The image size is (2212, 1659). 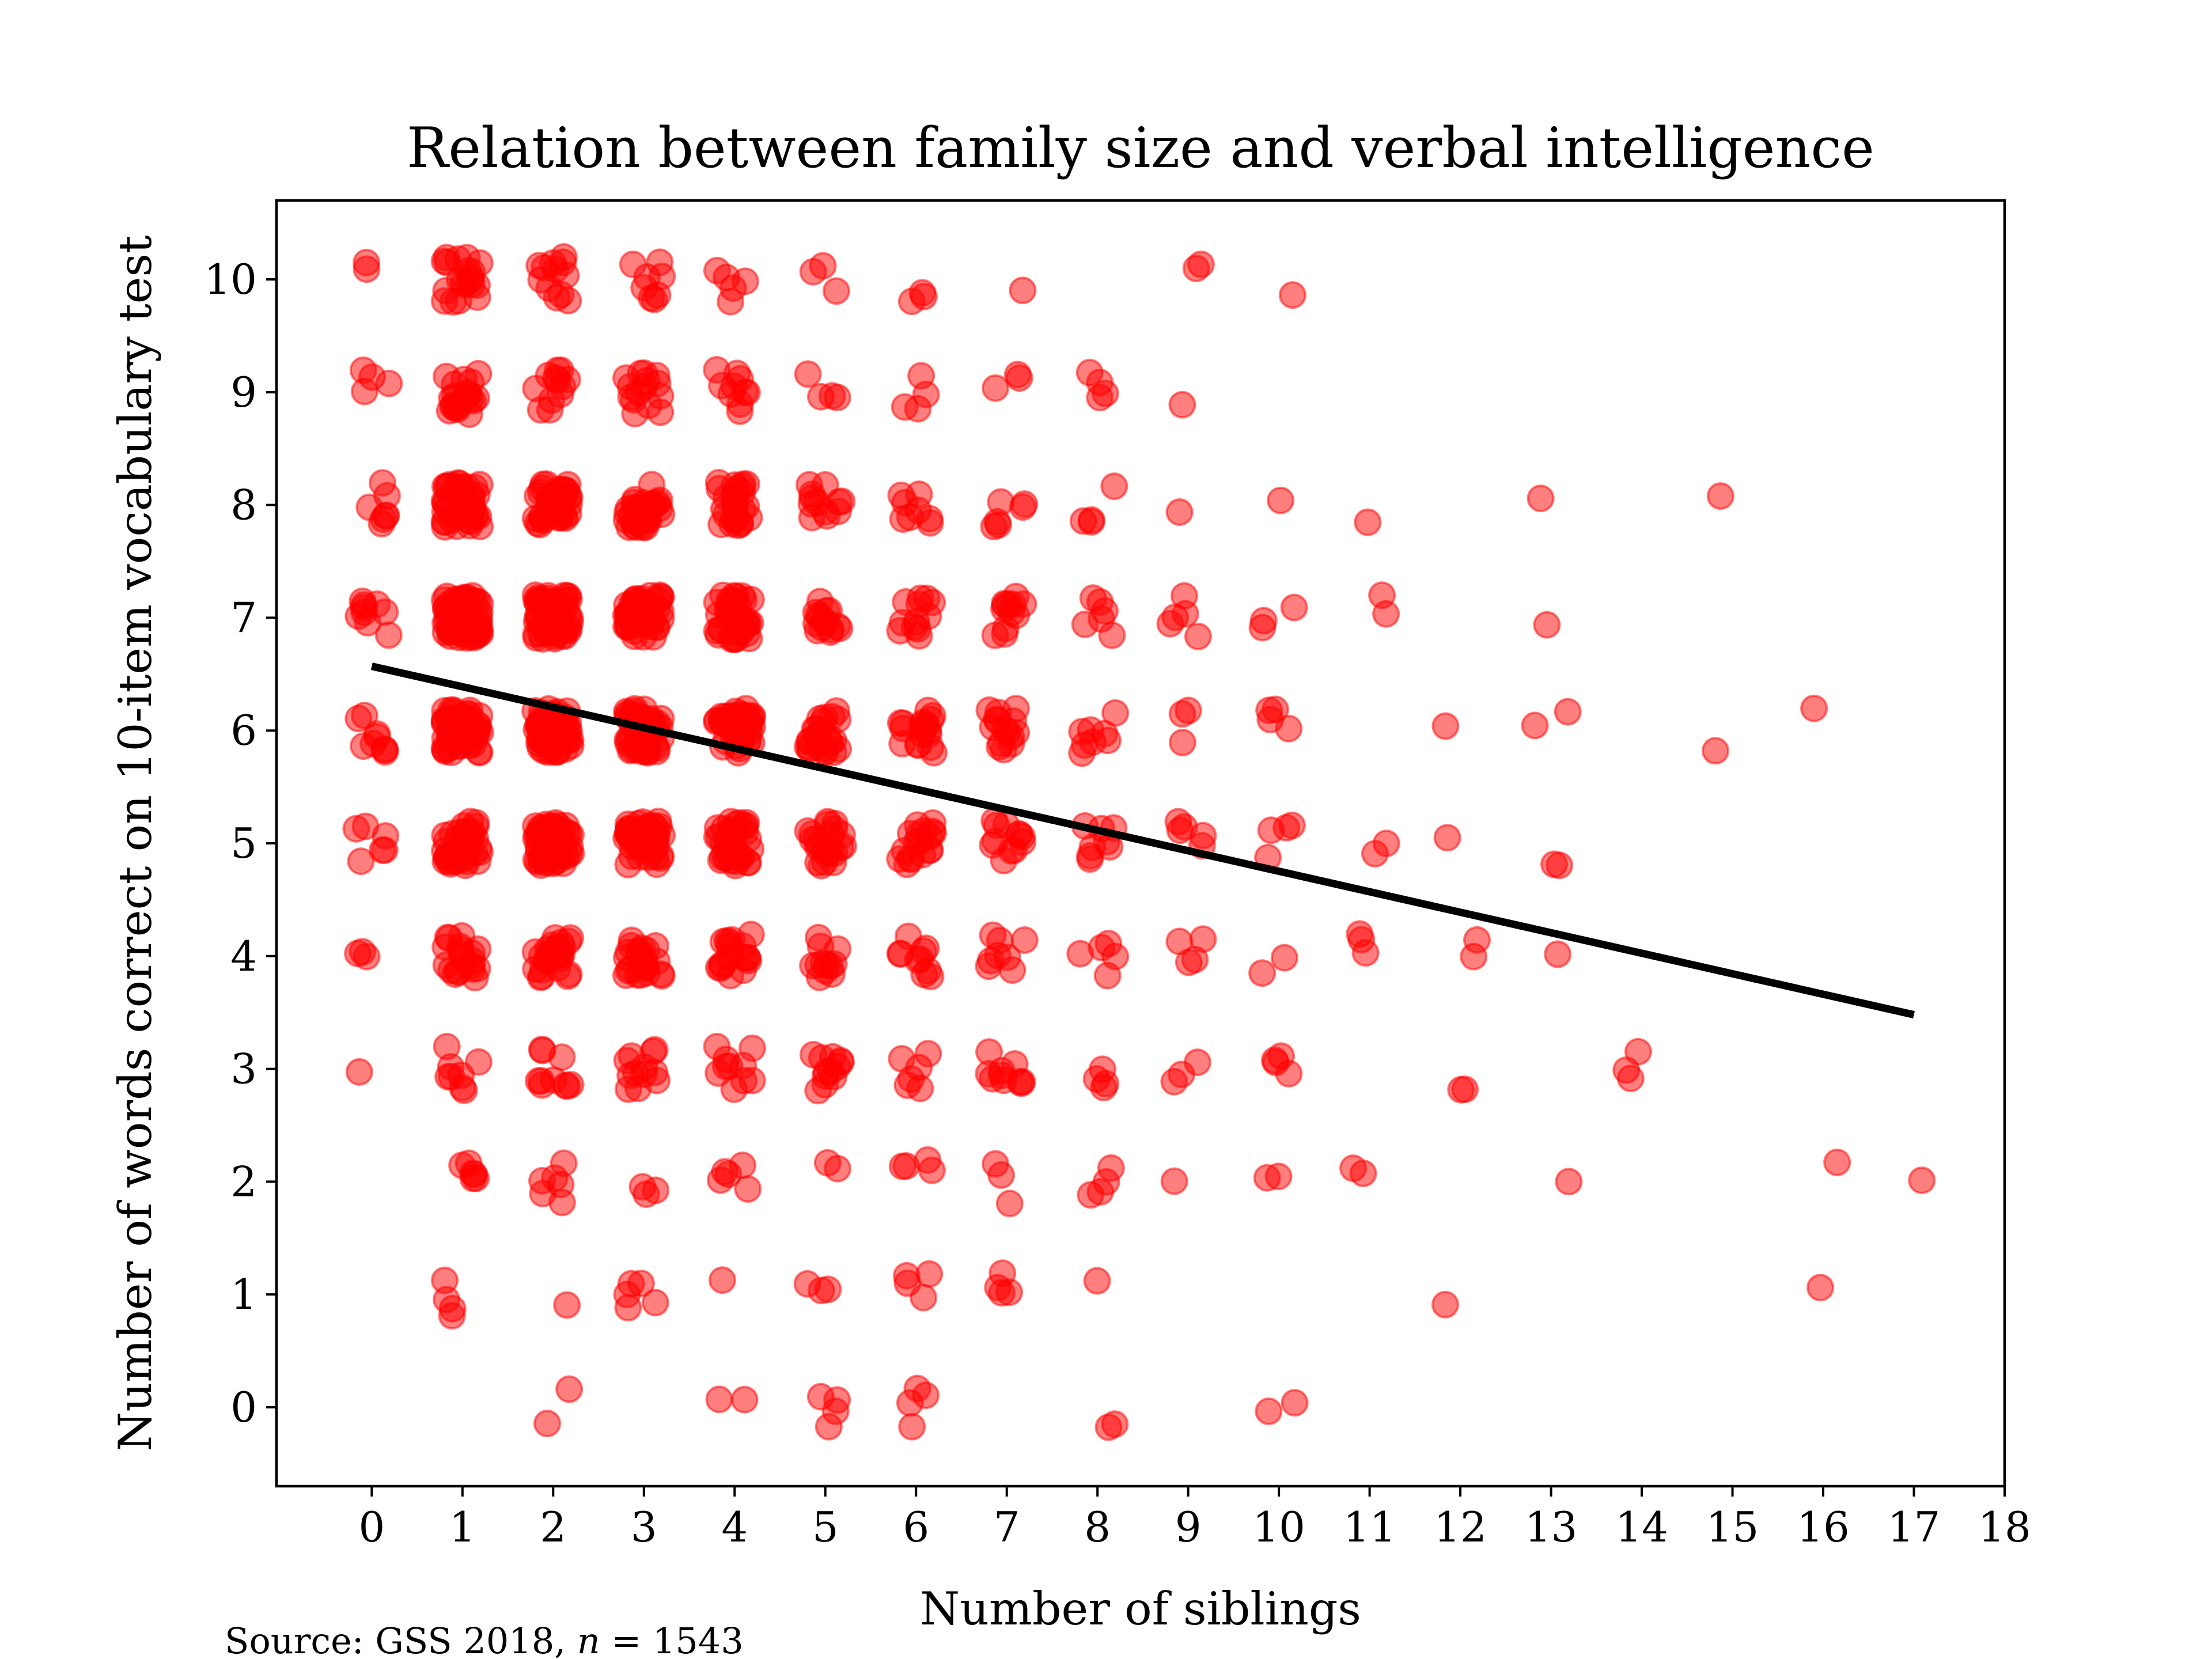 I want to click on y-tick-label: 0, so click(x=243, y=1407).